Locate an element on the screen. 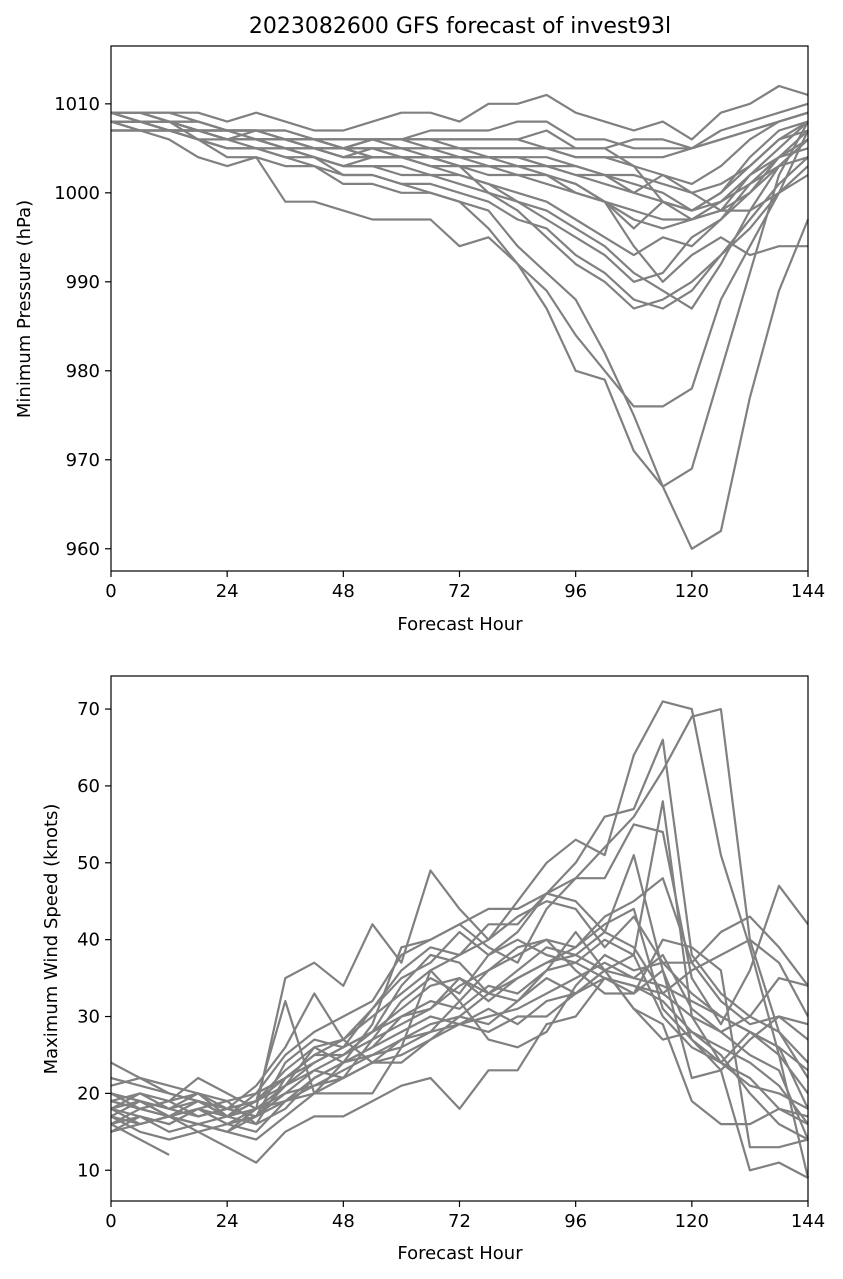  pressure-y-tick-label: 960 is located at coordinates (83, 549).